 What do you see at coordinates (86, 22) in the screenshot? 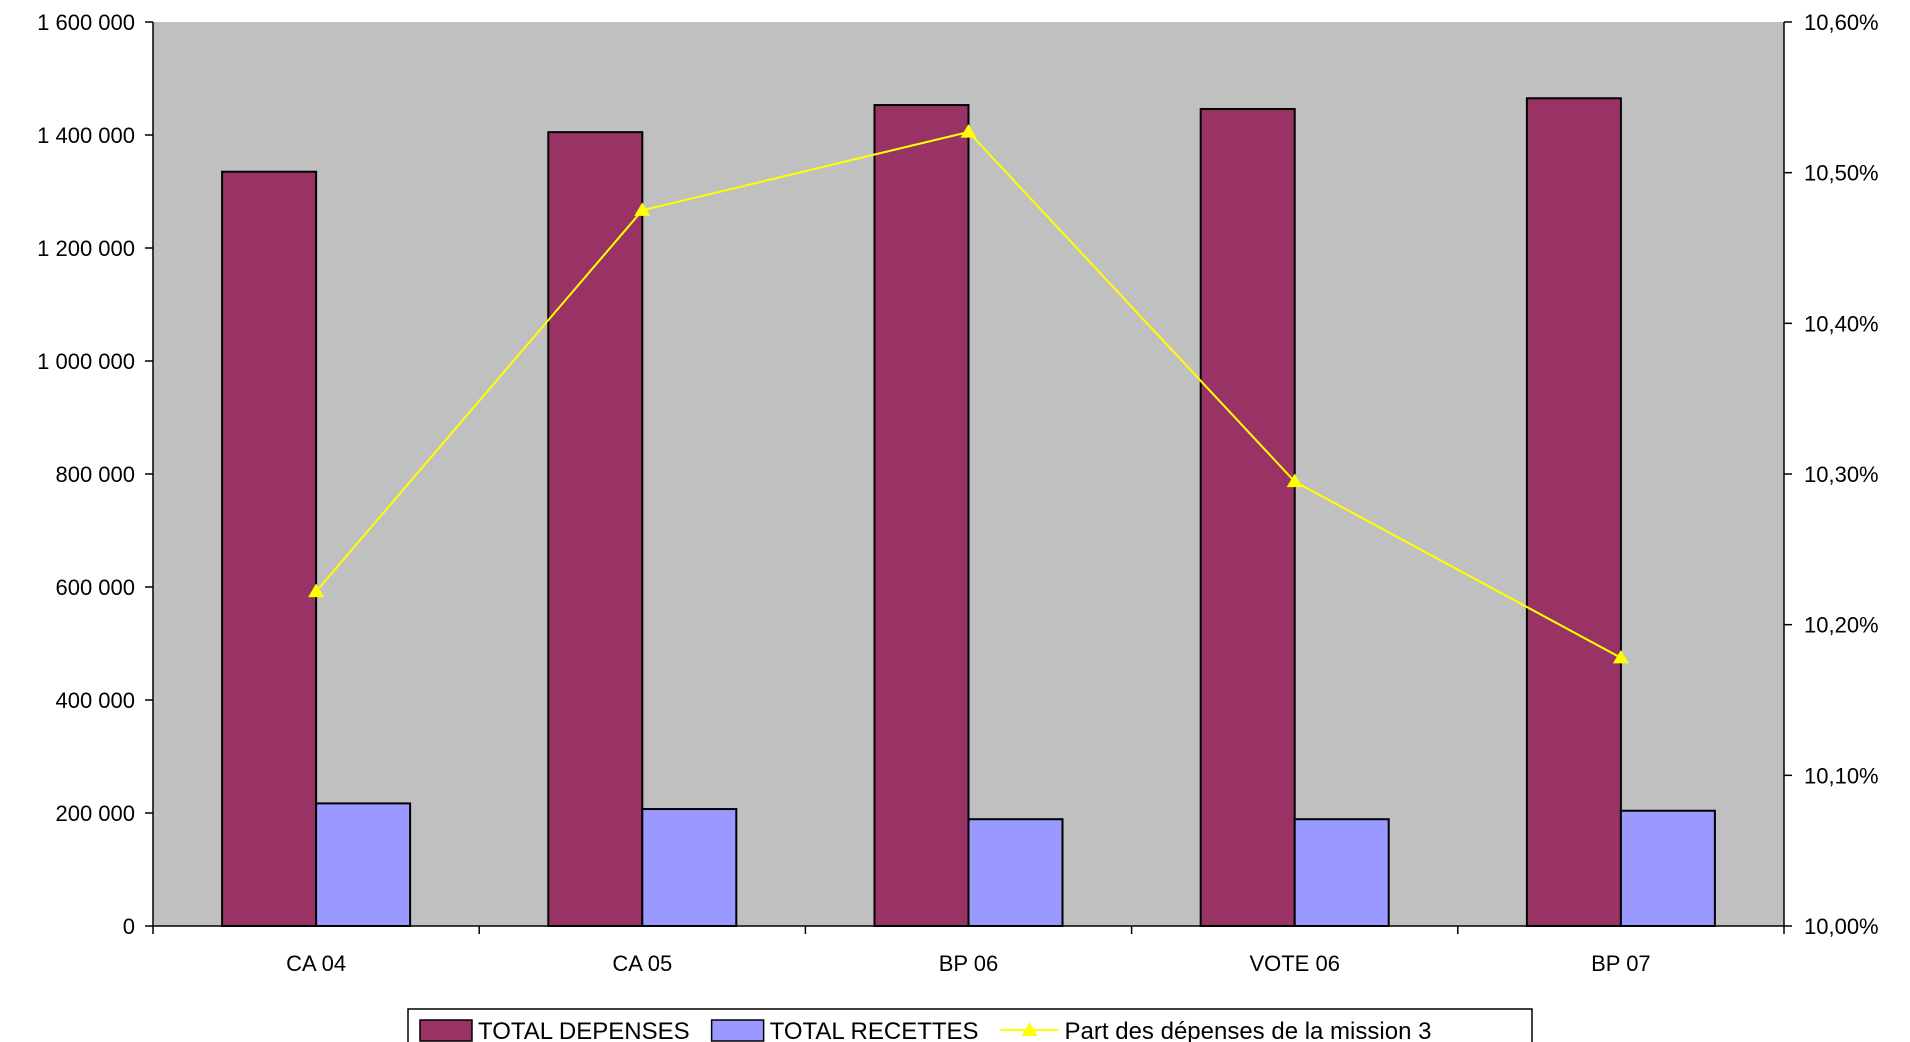
I see `left-axis-tick-label-8: 1 600 000` at bounding box center [86, 22].